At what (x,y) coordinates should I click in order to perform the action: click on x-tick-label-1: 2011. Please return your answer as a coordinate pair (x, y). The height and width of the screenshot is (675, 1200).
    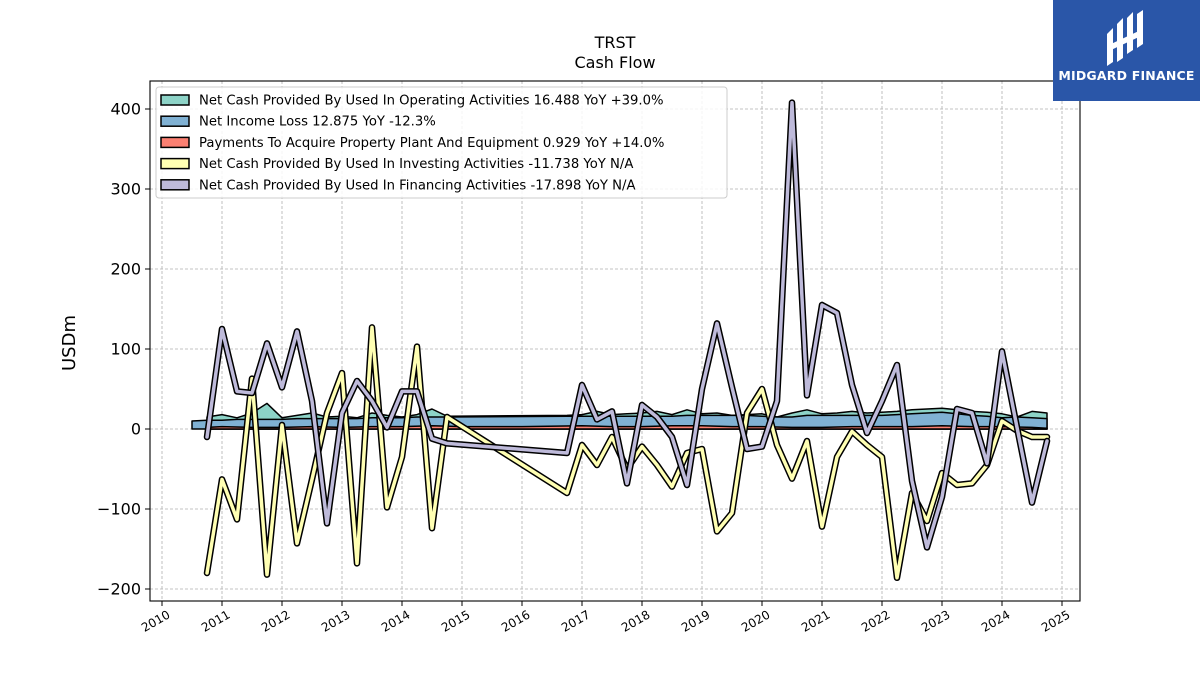
    Looking at the image, I should click on (215, 620).